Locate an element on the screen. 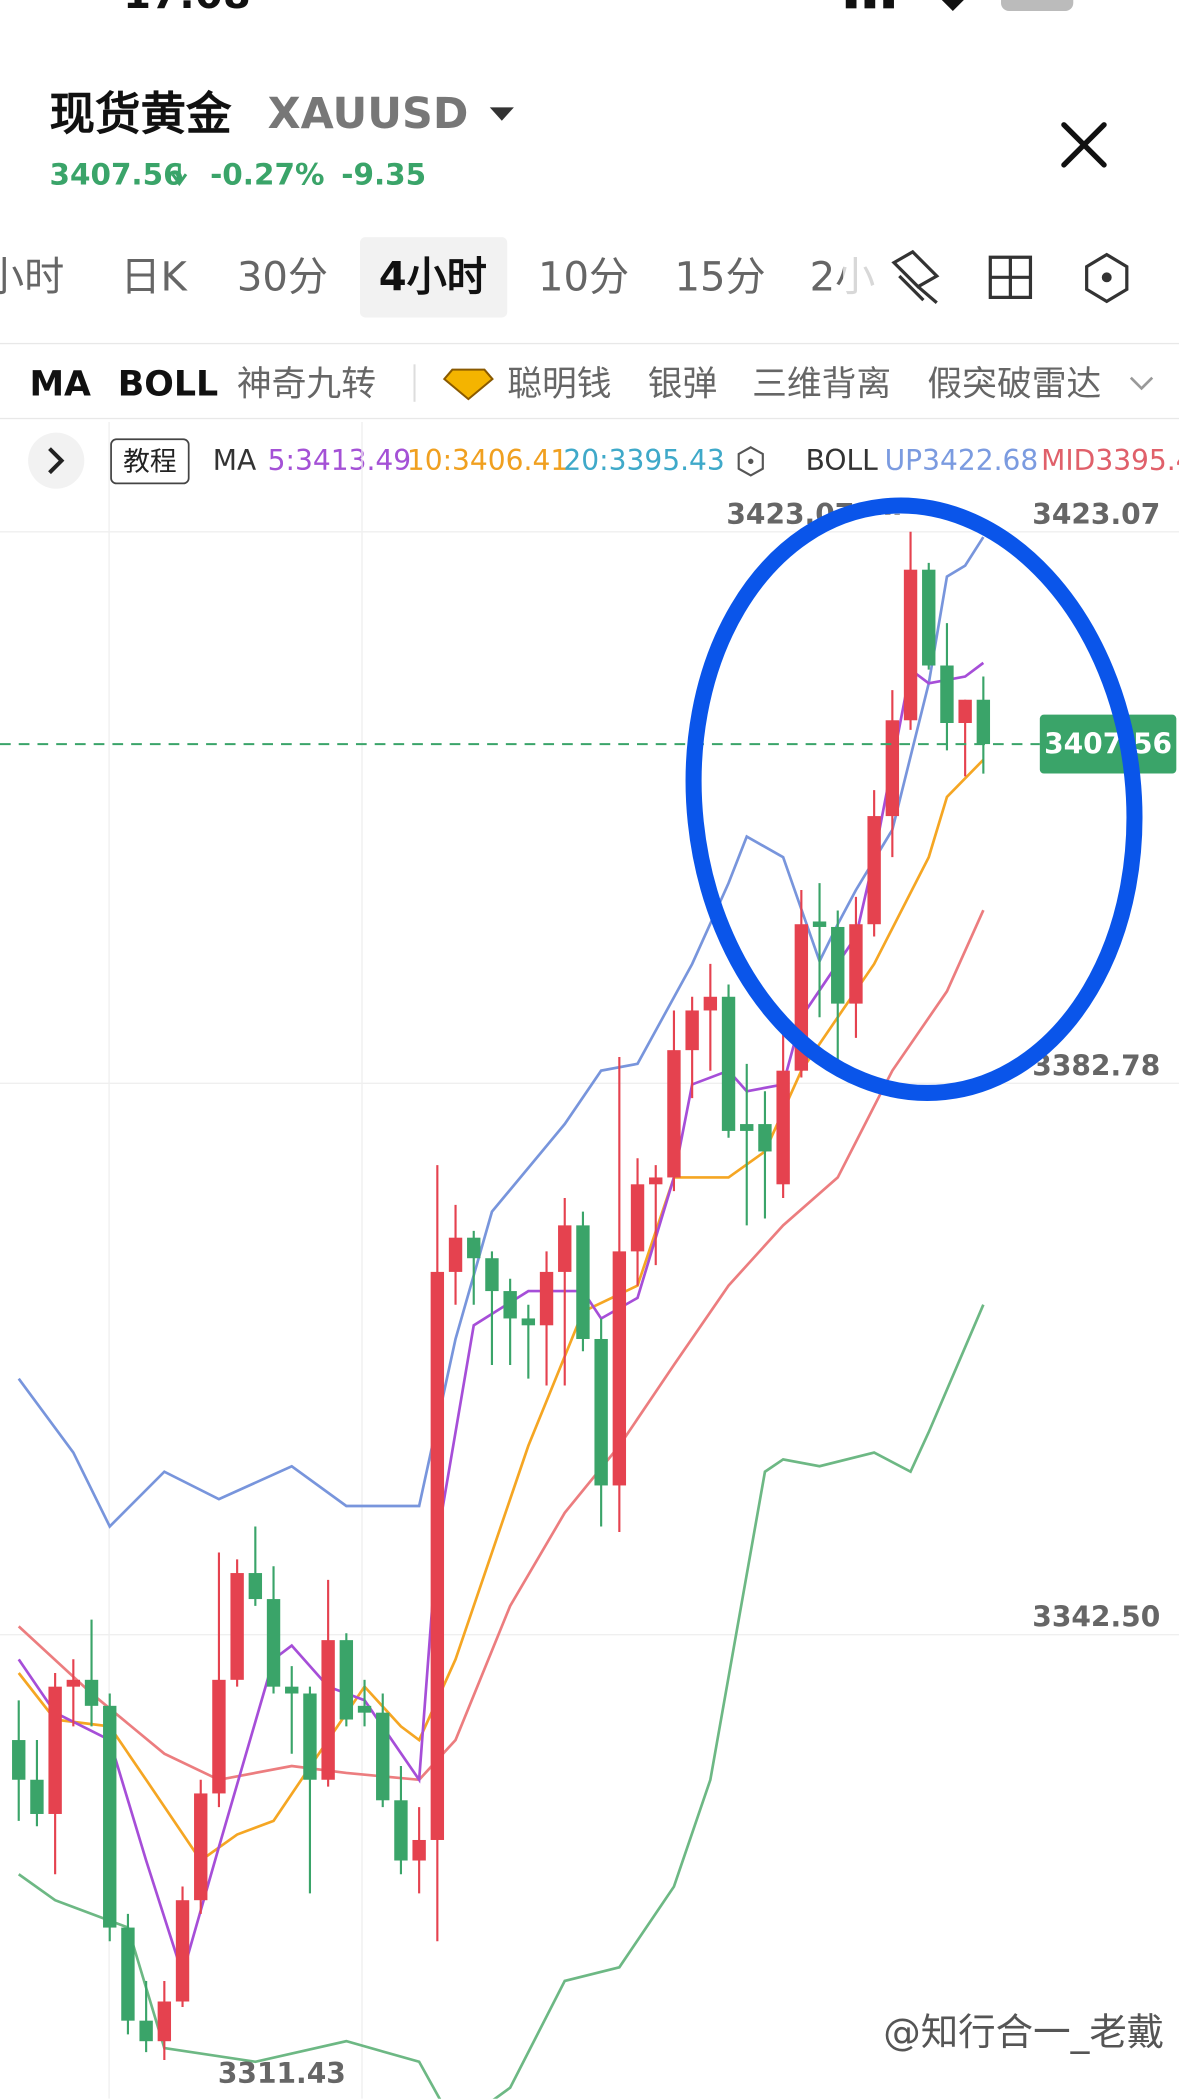  tutorial-box is located at coordinates (150, 461).